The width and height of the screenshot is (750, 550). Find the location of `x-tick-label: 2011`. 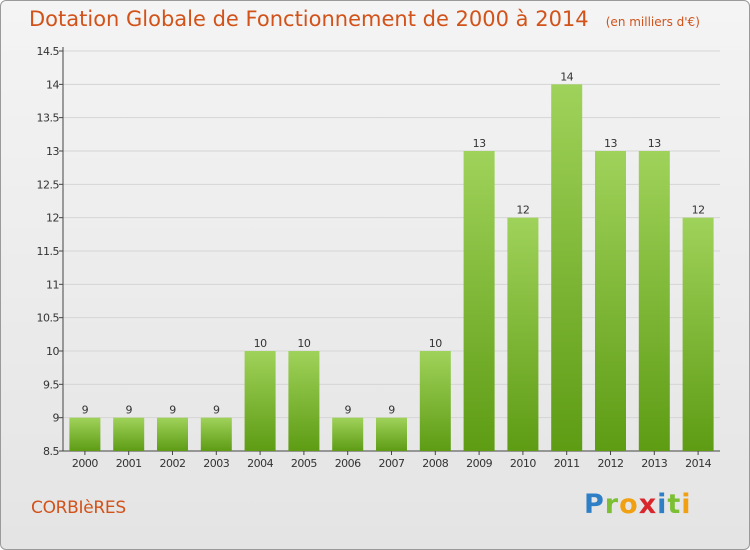

x-tick-label: 2011 is located at coordinates (567, 463).